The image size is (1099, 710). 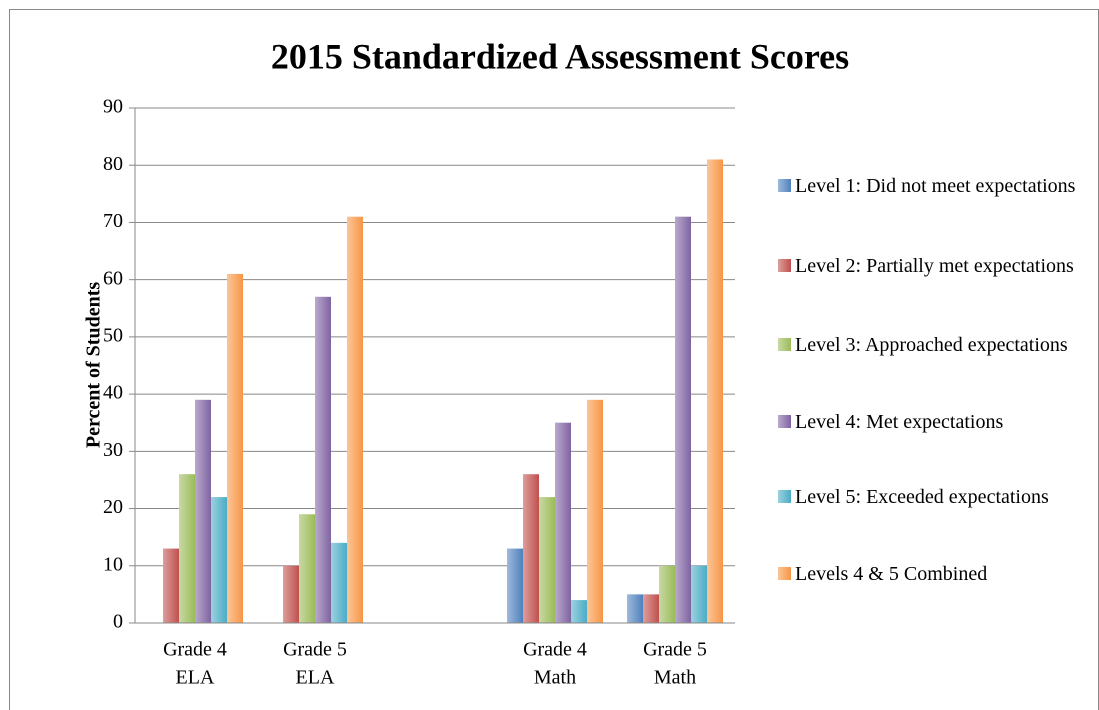 What do you see at coordinates (560, 56) in the screenshot?
I see `chart-title: 2015 Standardized Assessment Scores` at bounding box center [560, 56].